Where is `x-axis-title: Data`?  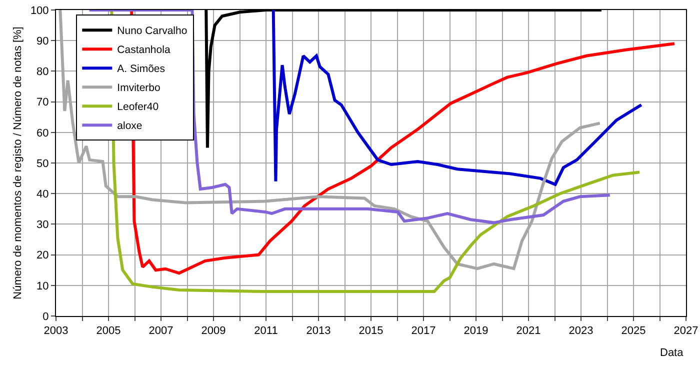
x-axis-title: Data is located at coordinates (672, 353).